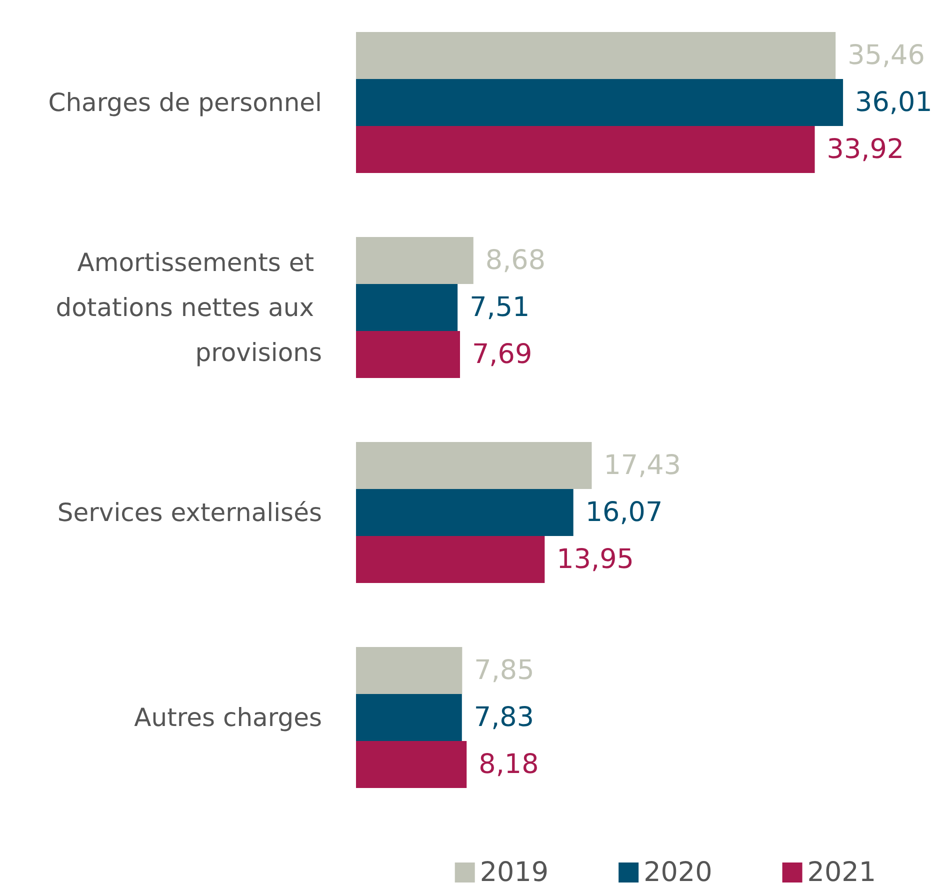 The width and height of the screenshot is (941, 891). I want to click on data-label: 7,51, so click(500, 307).